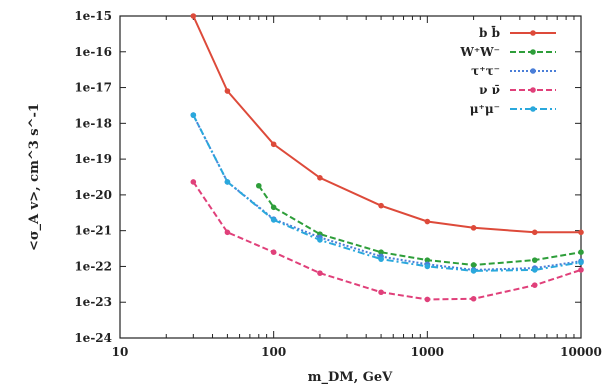  Describe the element at coordinates (93, 52) in the screenshot. I see `y-tick-label: 1e-16` at that location.